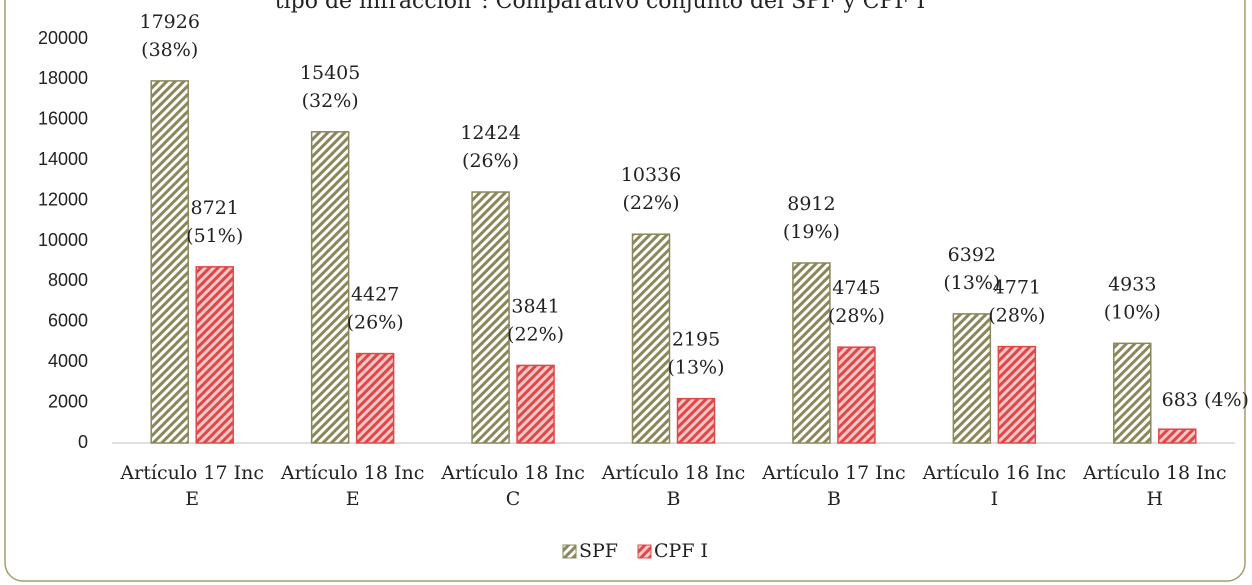 This screenshot has width=1252, height=585. What do you see at coordinates (68, 401) in the screenshot?
I see `y-tick-label: 2000` at bounding box center [68, 401].